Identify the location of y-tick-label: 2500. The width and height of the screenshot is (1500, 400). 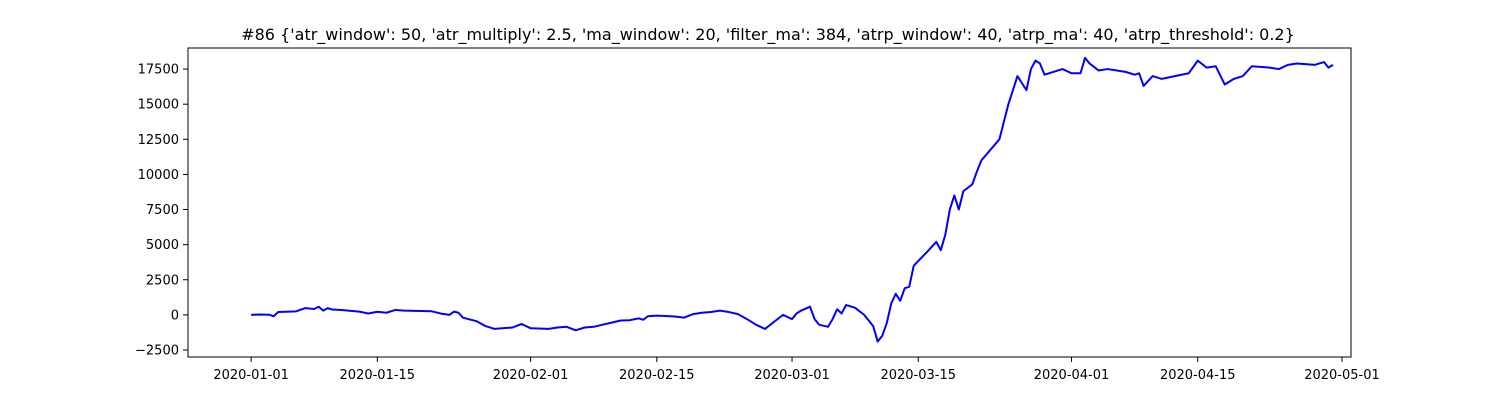
(162, 280).